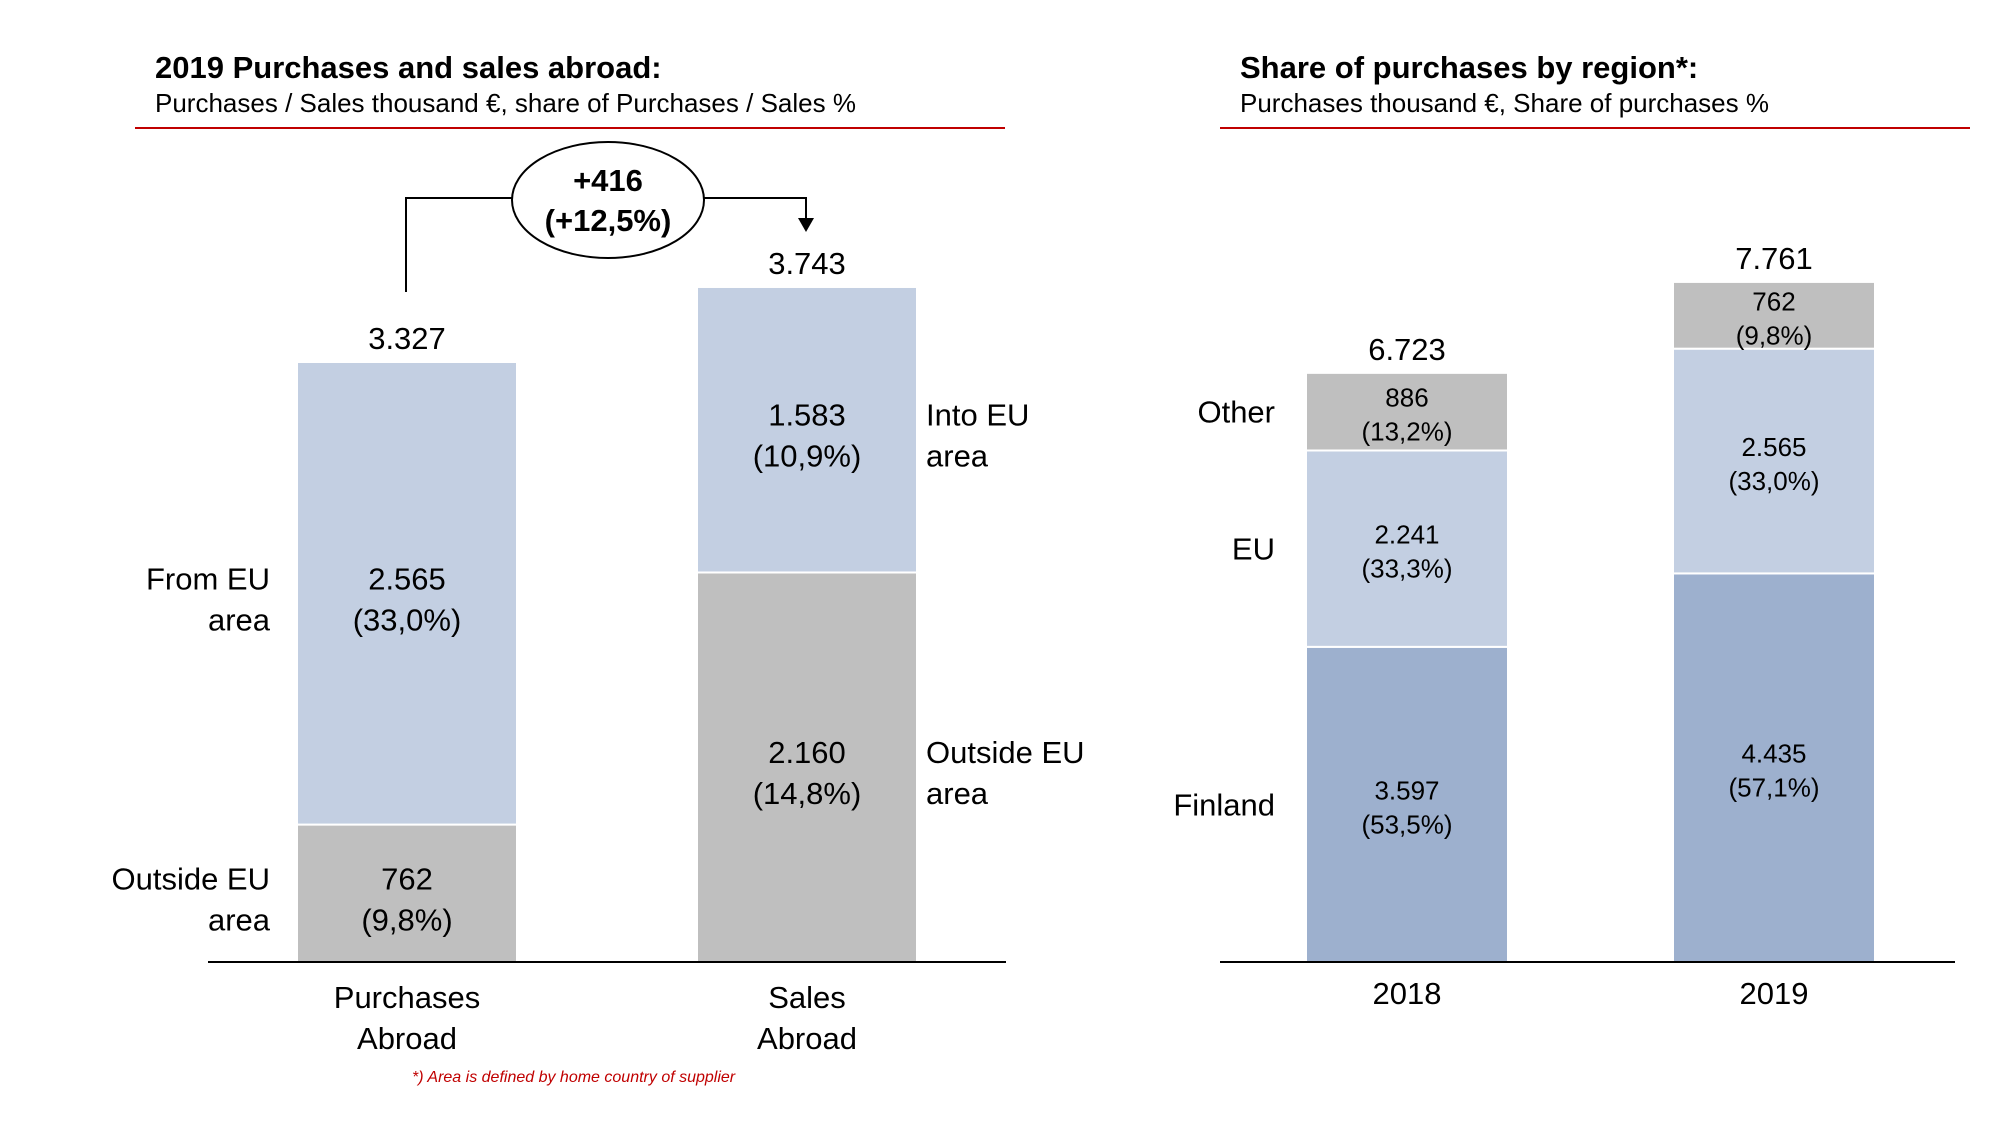  I want to click on segment-share-label: (33,3%), so click(1406, 569).